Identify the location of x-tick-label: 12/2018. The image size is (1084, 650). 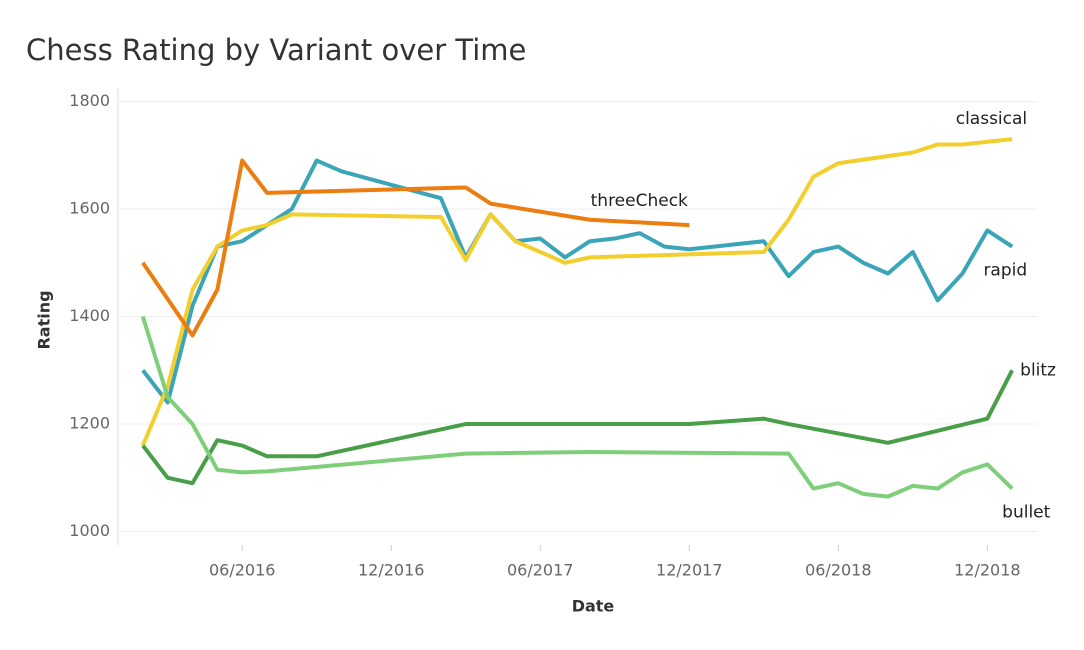
(987, 570).